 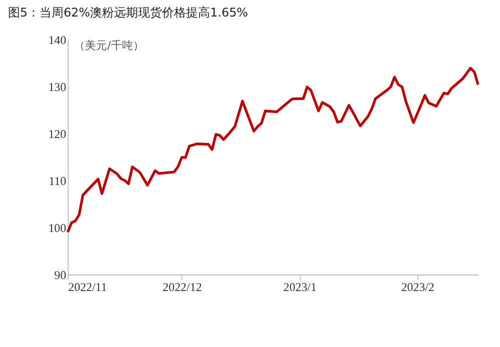 I want to click on x-tick-label: 2022/12, so click(x=182, y=287).